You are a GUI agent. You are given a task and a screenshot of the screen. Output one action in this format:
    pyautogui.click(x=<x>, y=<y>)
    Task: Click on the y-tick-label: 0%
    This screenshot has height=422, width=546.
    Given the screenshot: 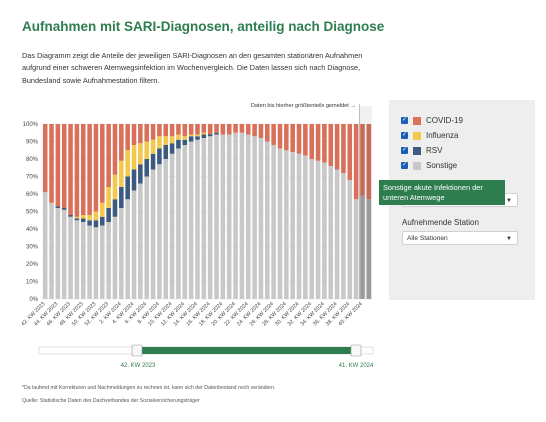 What is the action you would take?
    pyautogui.click(x=33, y=300)
    